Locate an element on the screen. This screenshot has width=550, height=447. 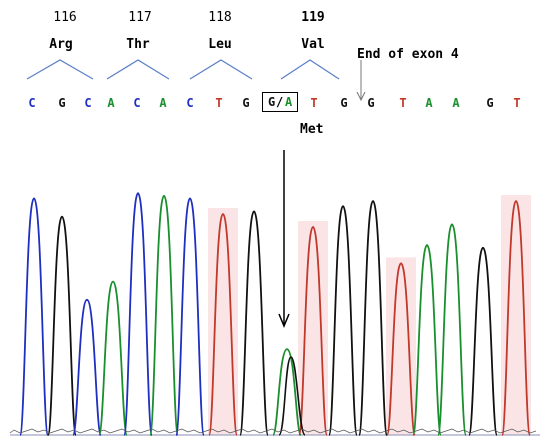
baseline-noise is located at coordinates (273, 431).